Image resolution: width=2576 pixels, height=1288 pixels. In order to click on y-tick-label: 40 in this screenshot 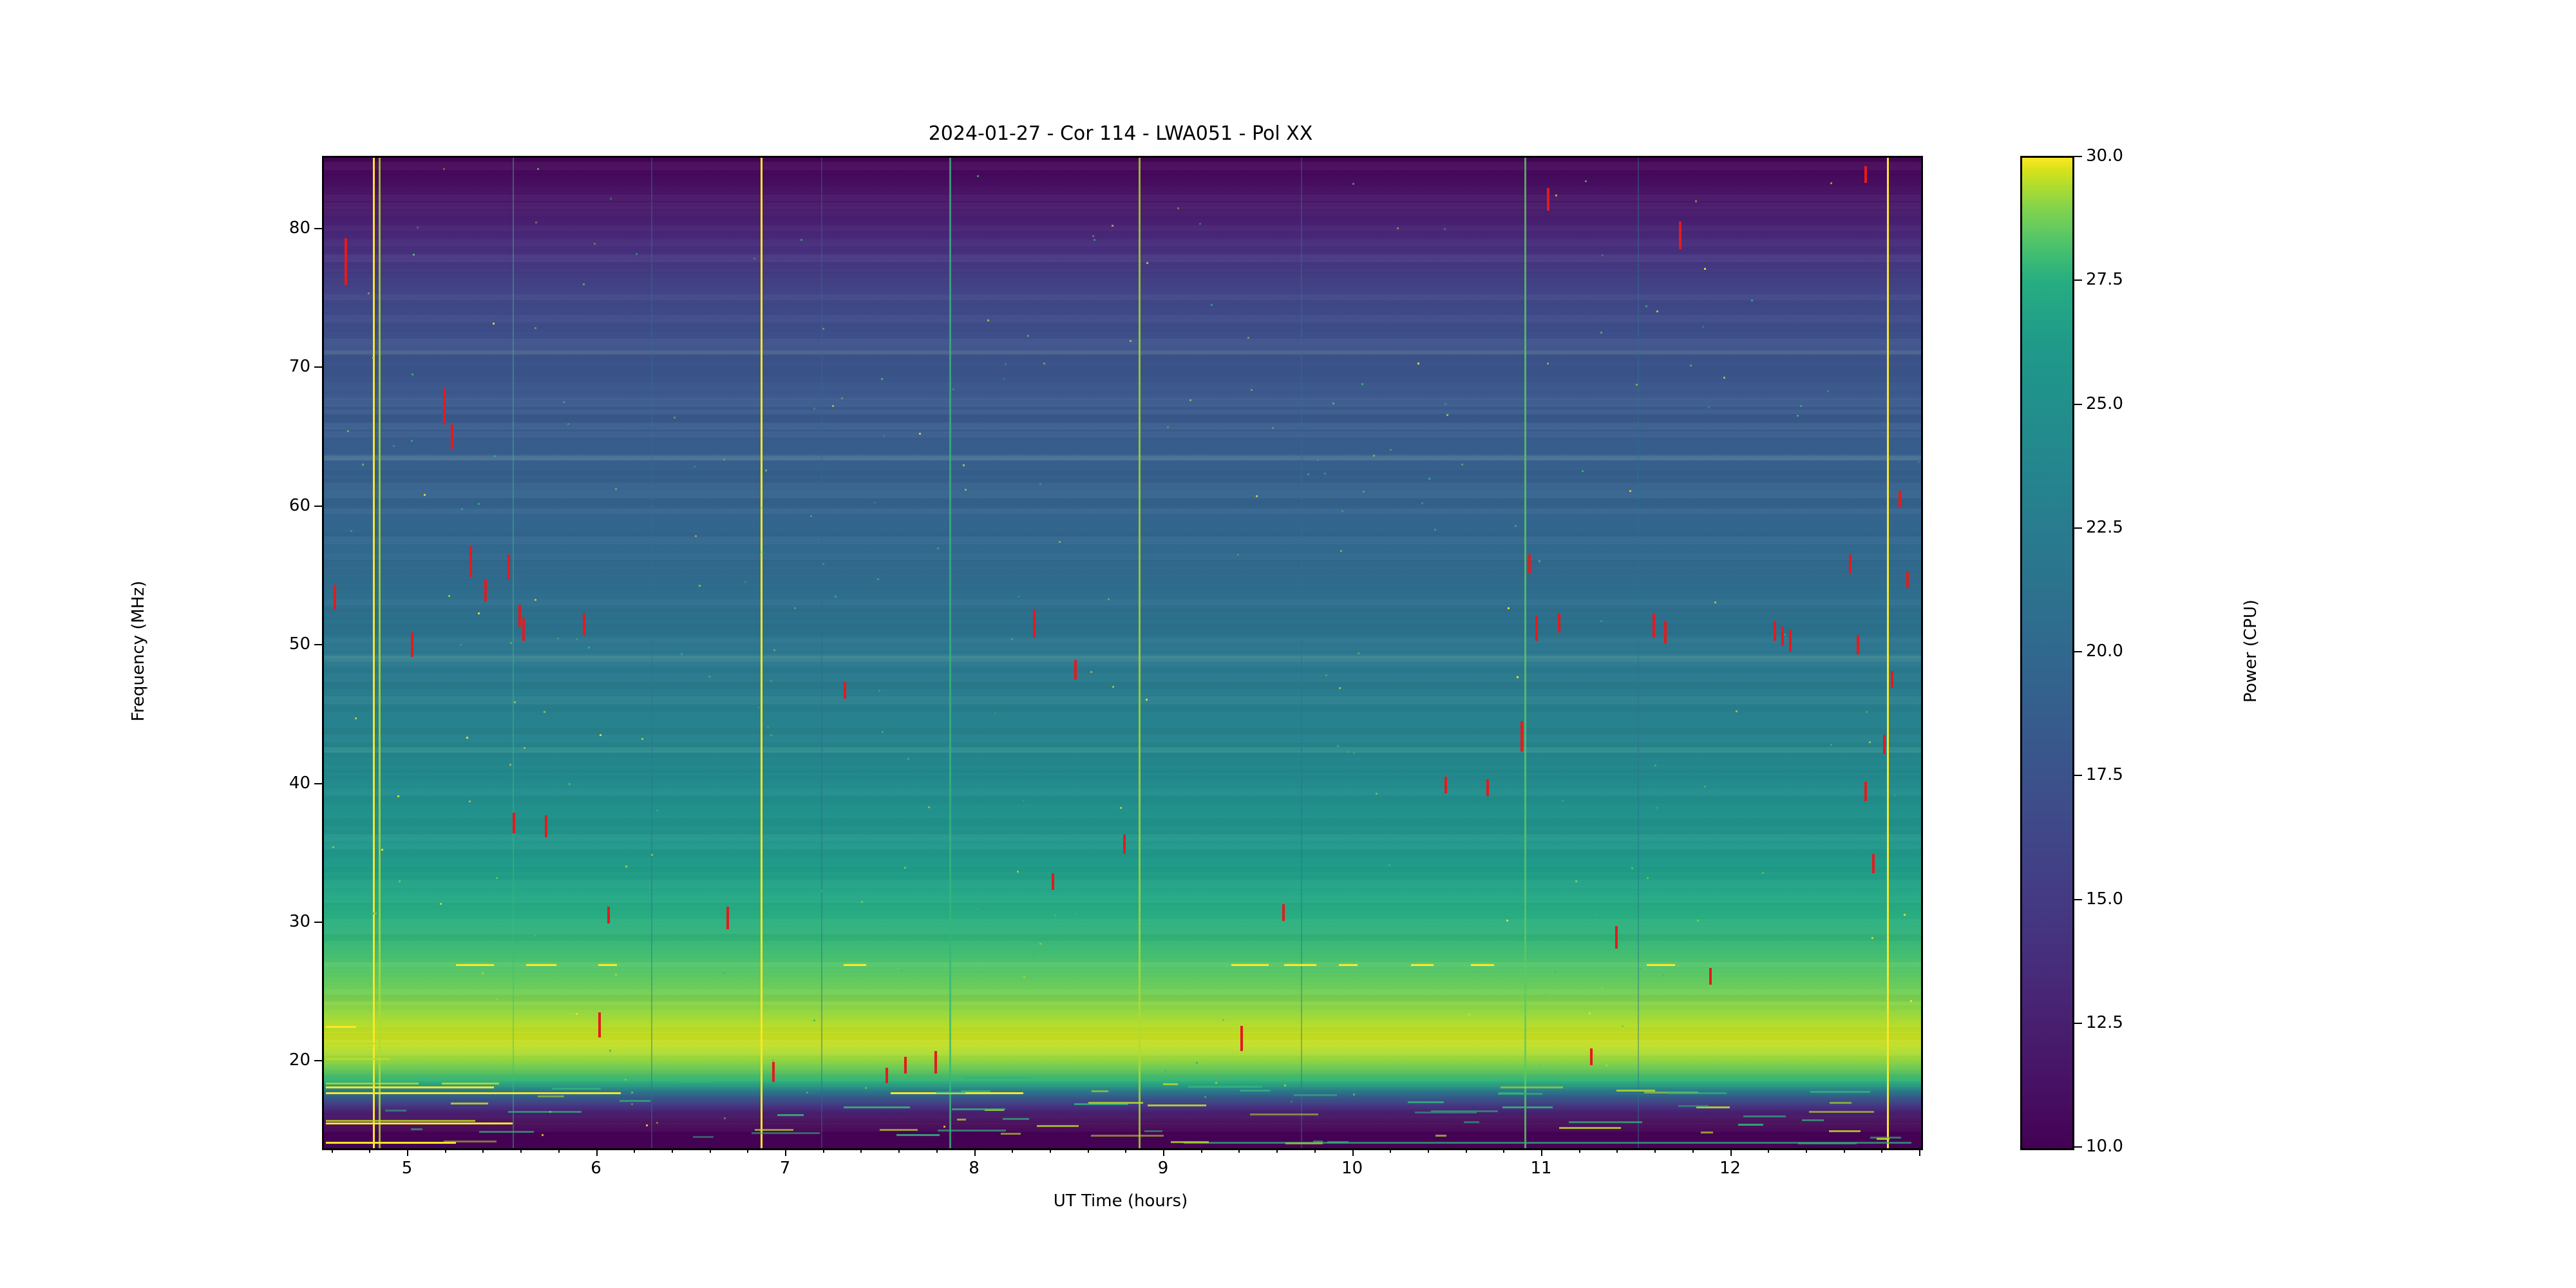, I will do `click(299, 783)`.